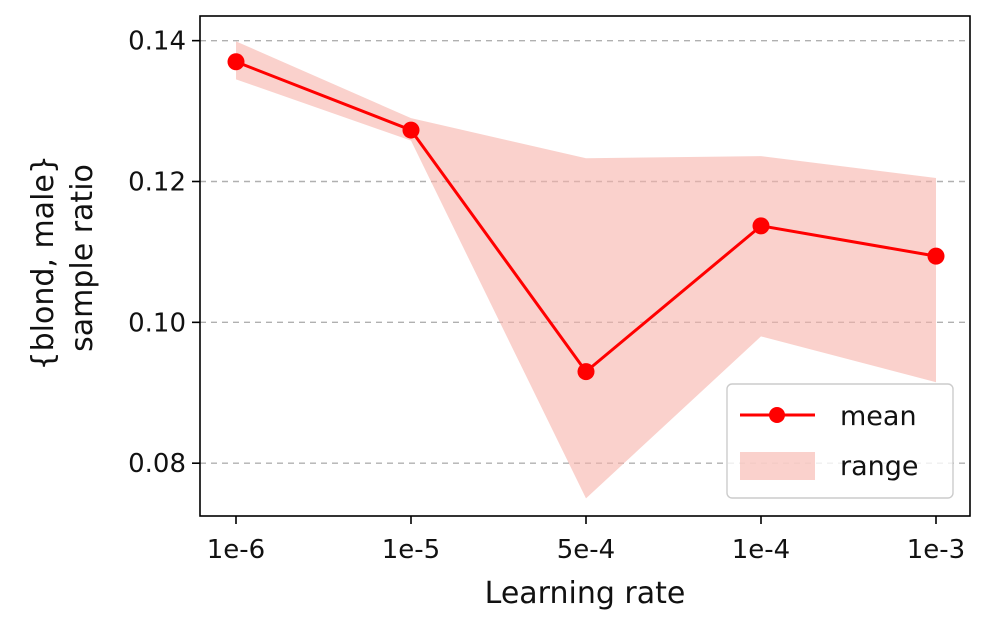 The image size is (990, 629). Describe the element at coordinates (157, 323) in the screenshot. I see `y-tick-label-1: 0.10` at that location.